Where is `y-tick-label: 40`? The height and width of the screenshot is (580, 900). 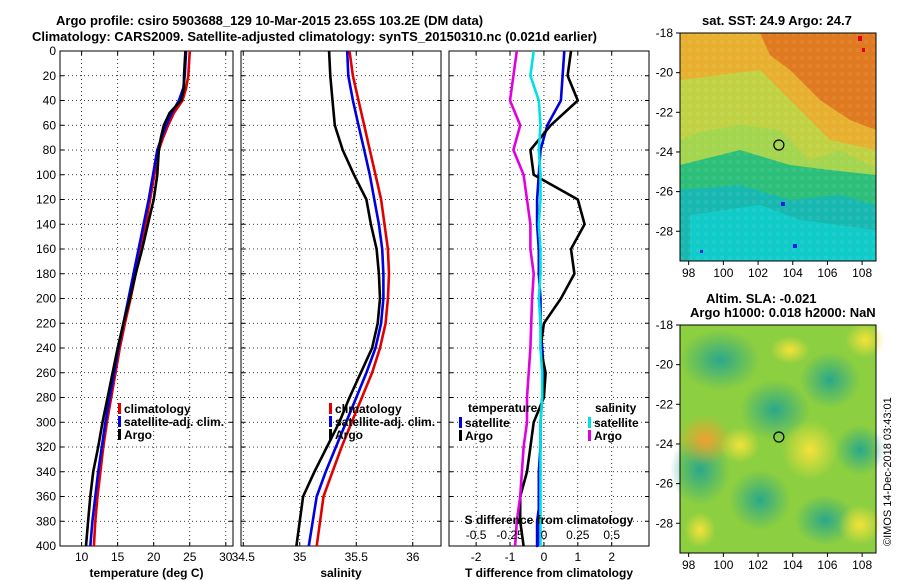
y-tick-label: 40 is located at coordinates (50, 101).